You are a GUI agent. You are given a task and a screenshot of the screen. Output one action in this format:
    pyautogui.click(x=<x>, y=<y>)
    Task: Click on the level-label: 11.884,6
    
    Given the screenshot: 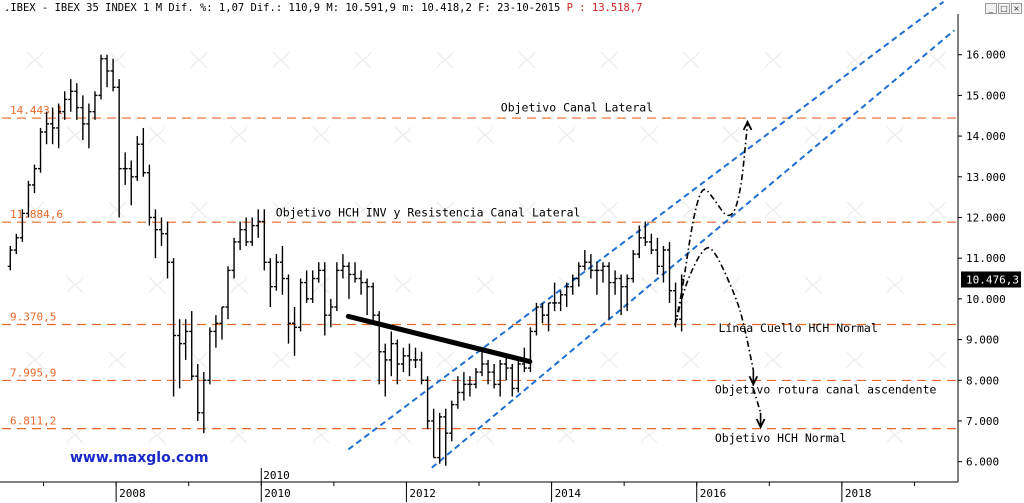 What is the action you would take?
    pyautogui.click(x=36, y=214)
    